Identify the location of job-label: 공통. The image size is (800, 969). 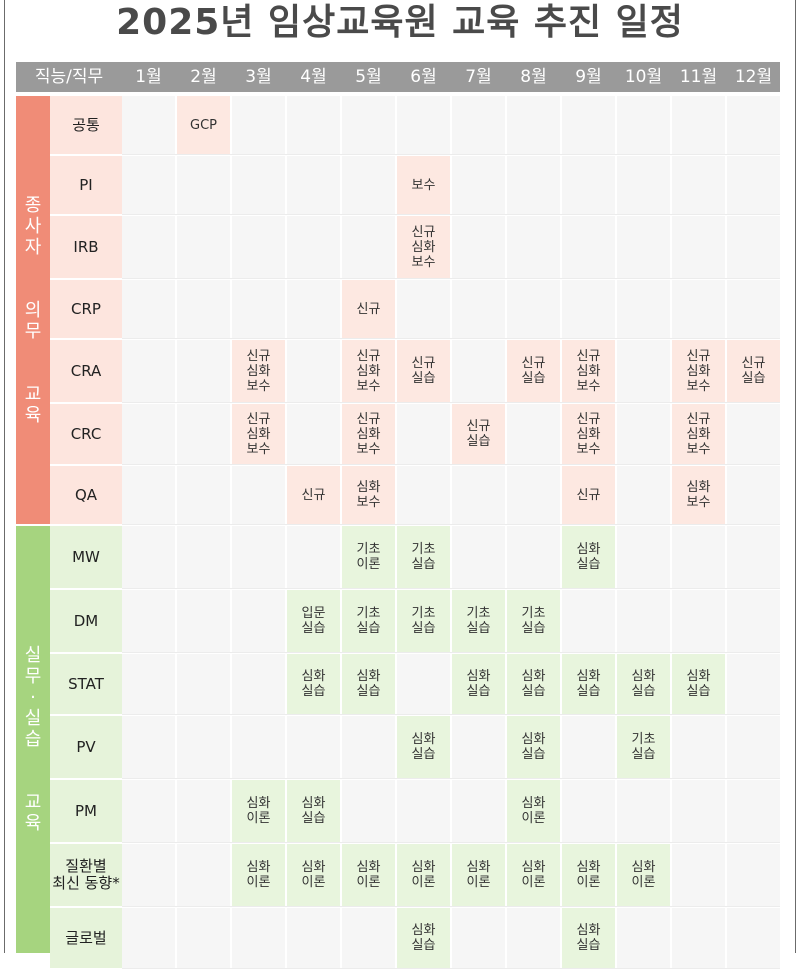
(86, 125).